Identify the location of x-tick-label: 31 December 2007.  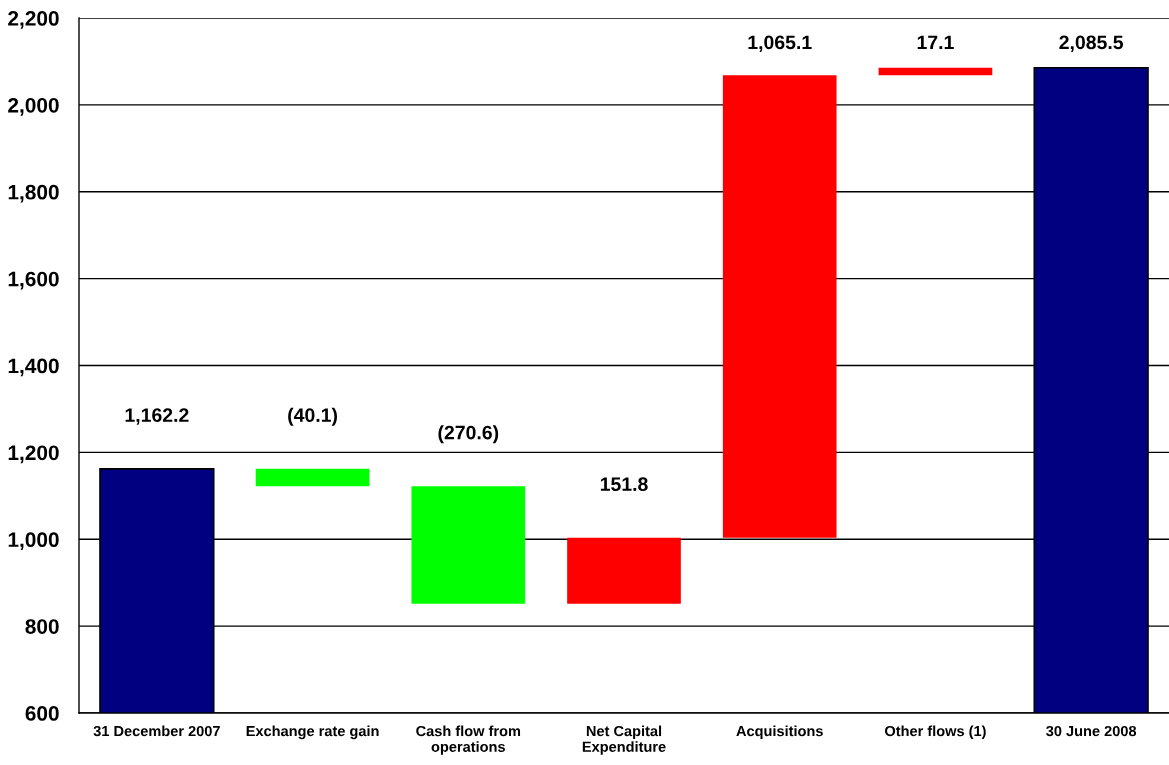
(156, 731).